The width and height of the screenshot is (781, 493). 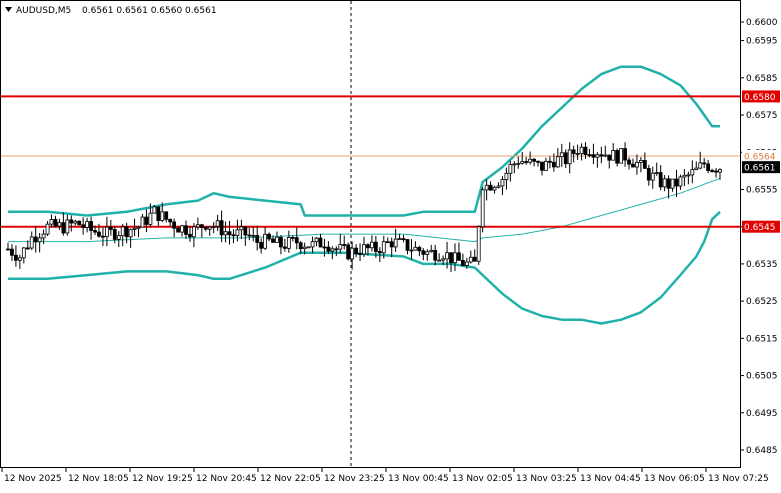 I want to click on y-tick-label: 0.6575, so click(x=762, y=116).